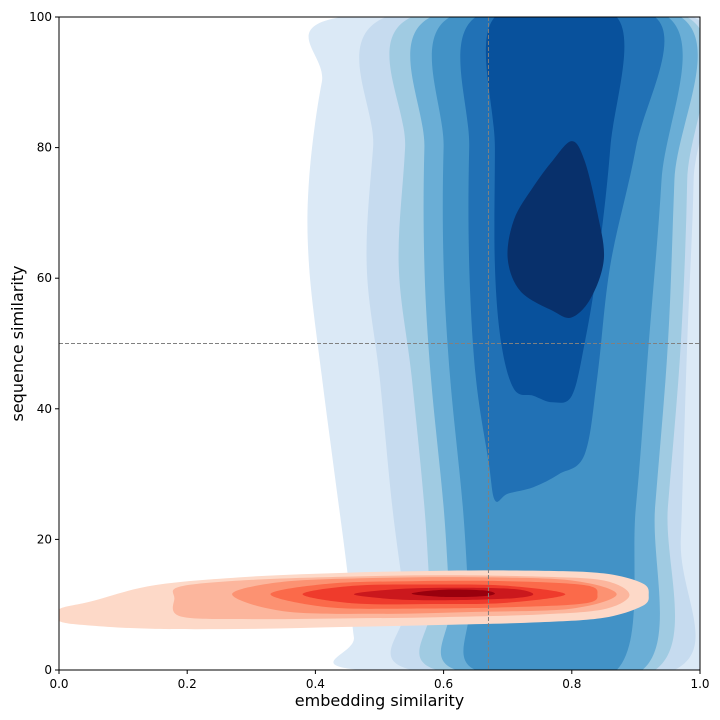 The height and width of the screenshot is (720, 720). What do you see at coordinates (379, 680) in the screenshot?
I see `x-axis-ticks: 0.0 0.2 0.4 0.6 0.8 1.0` at bounding box center [379, 680].